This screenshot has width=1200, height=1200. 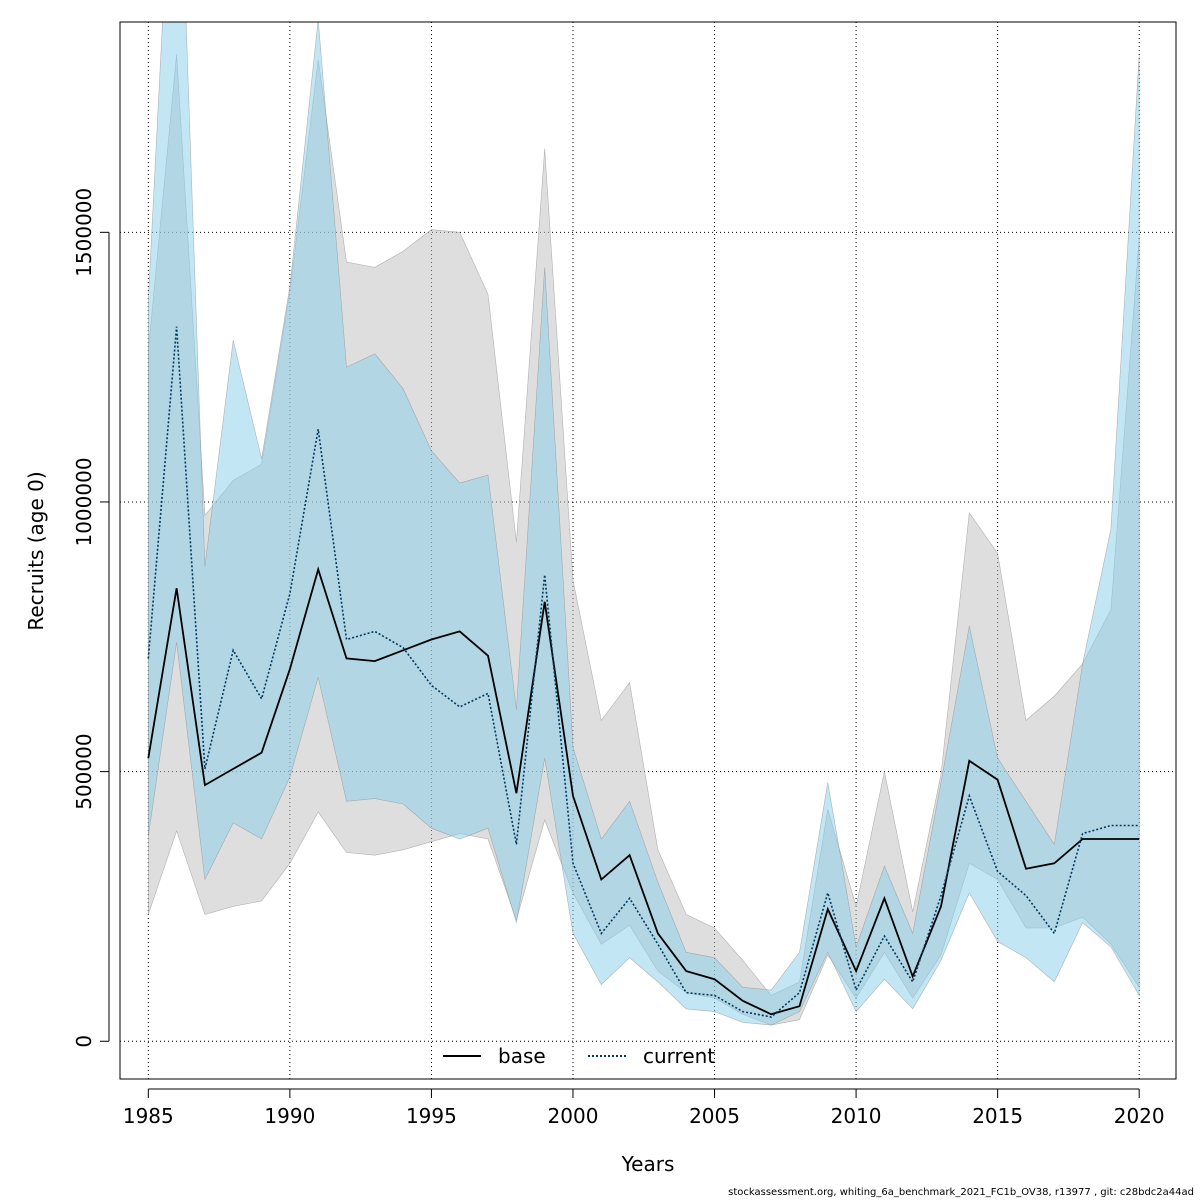 What do you see at coordinates (84, 771) in the screenshot?
I see `y-tick-label-500000: 500000` at bounding box center [84, 771].